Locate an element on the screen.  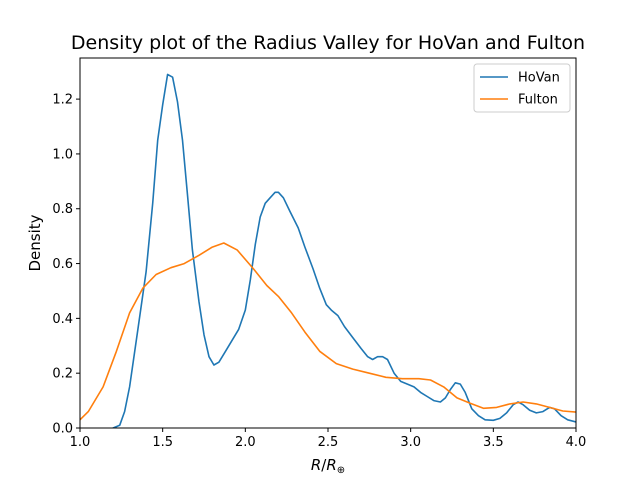
x-tick-label: 3.5 is located at coordinates (493, 442).